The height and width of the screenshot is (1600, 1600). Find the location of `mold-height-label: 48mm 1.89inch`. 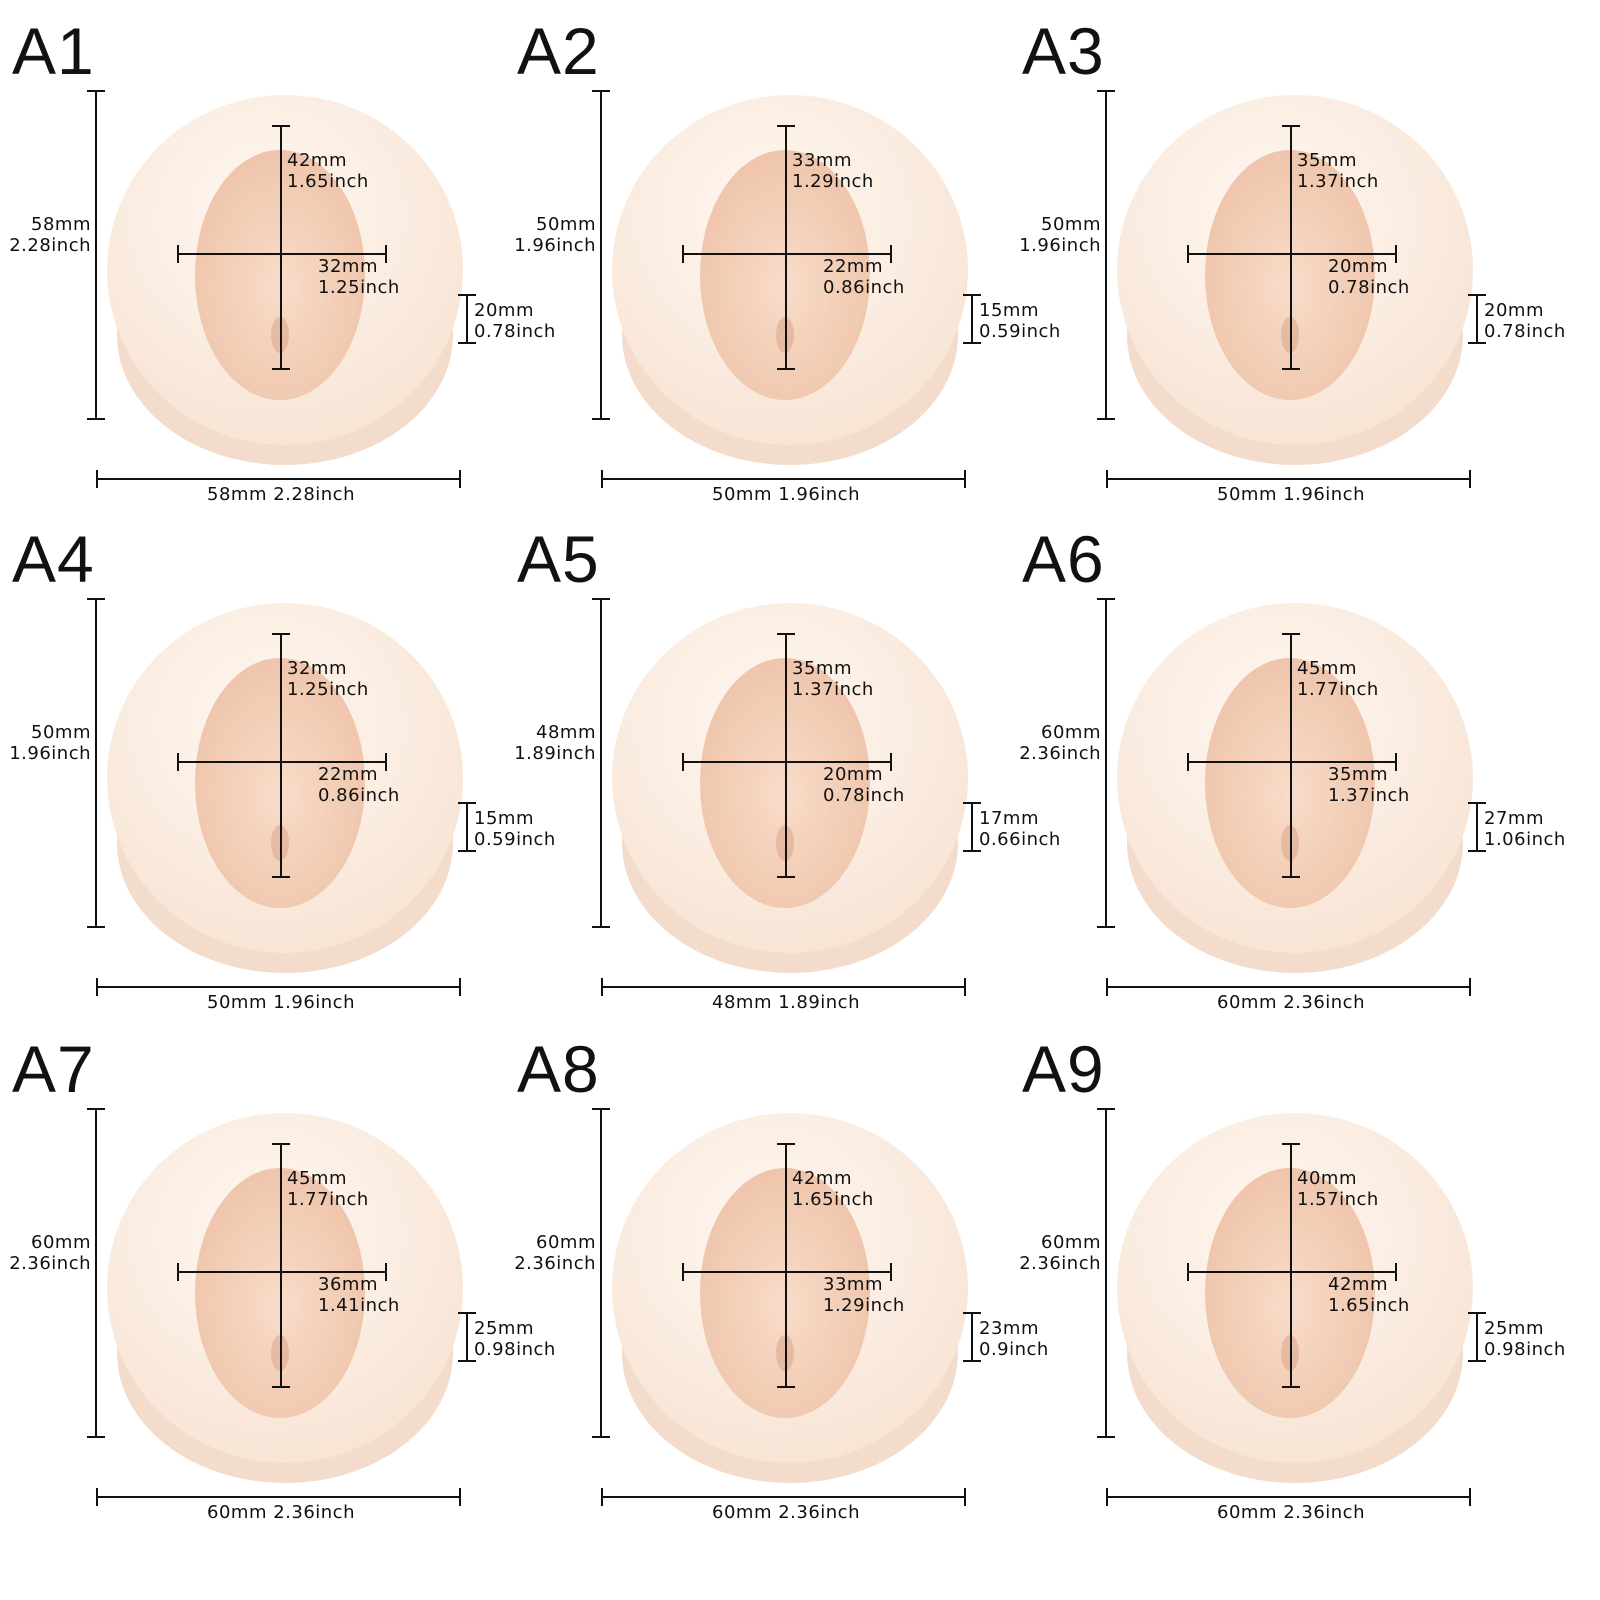

mold-height-label: 48mm 1.89inch is located at coordinates (555, 743).